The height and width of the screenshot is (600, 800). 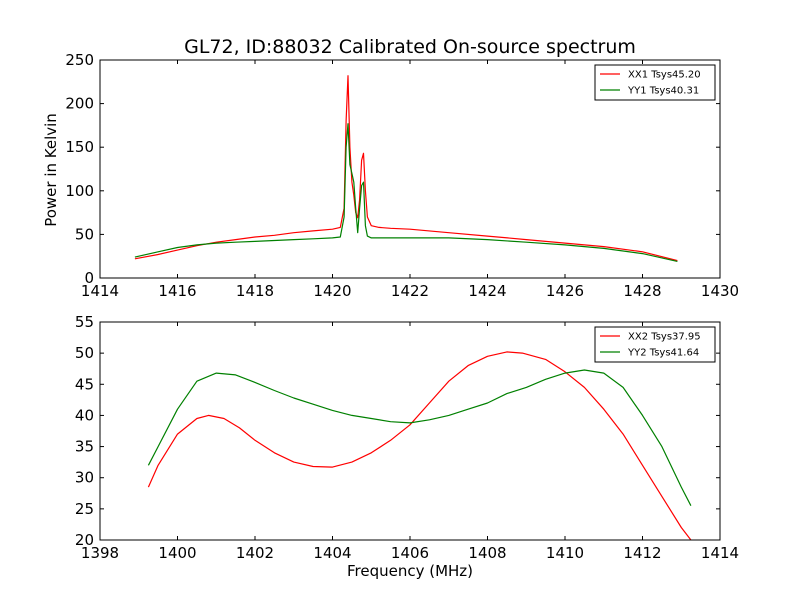 I want to click on x-tick-label: 1418, so click(x=255, y=291).